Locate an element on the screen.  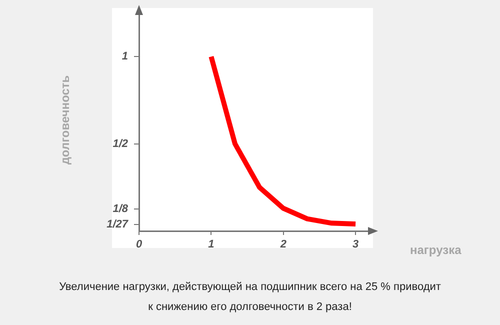
x-tick-label: 1 is located at coordinates (211, 244).